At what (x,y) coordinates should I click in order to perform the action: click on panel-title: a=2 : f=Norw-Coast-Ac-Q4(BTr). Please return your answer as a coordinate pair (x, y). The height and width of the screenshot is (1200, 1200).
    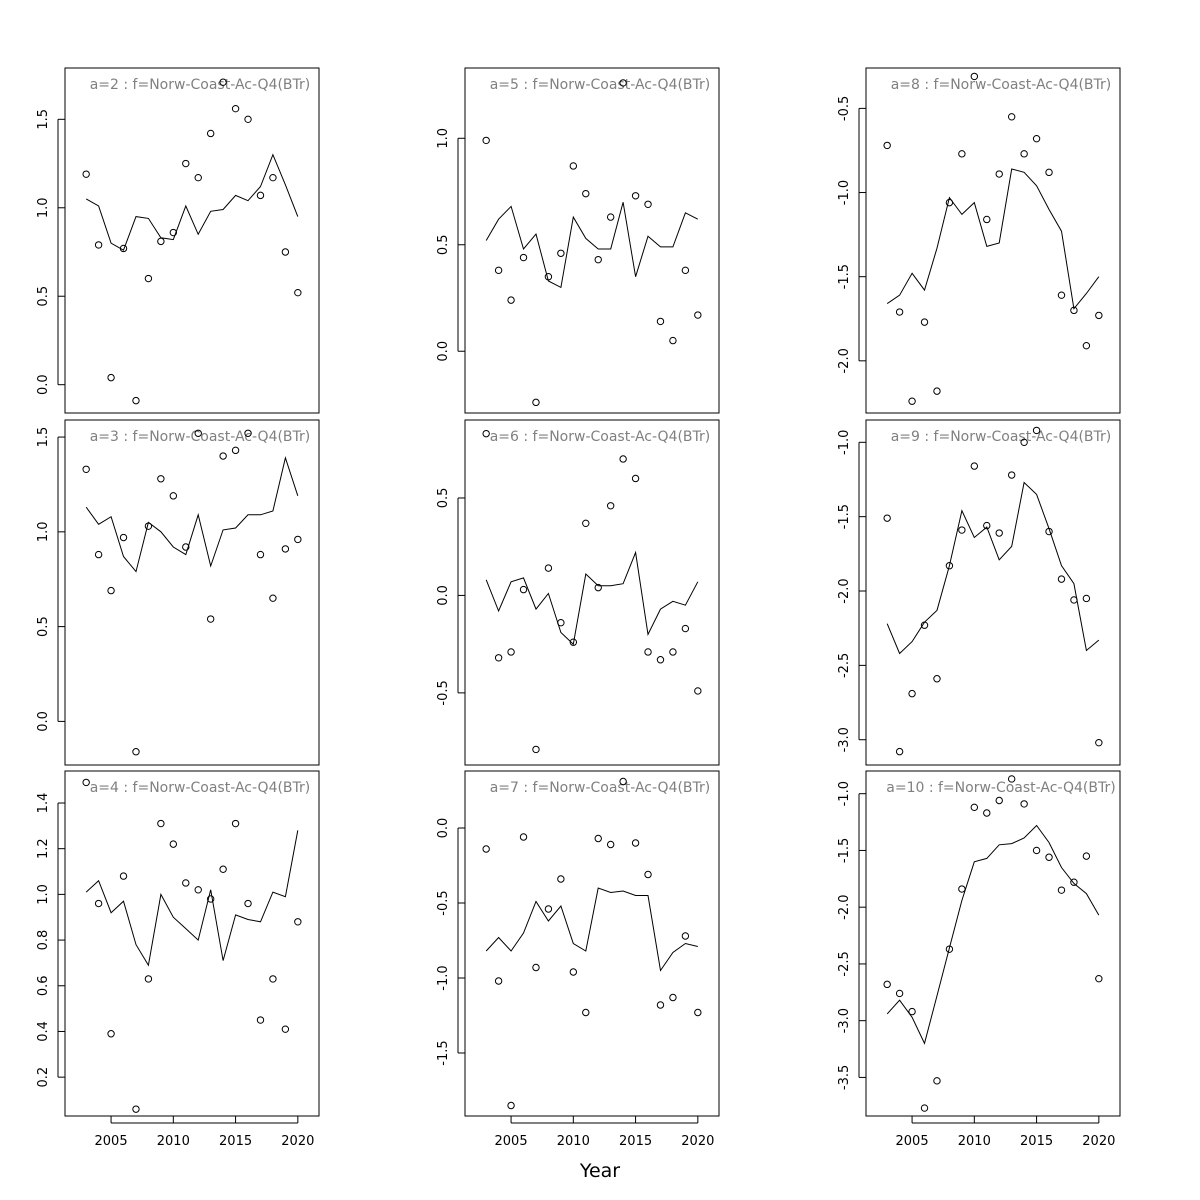
    Looking at the image, I should click on (200, 85).